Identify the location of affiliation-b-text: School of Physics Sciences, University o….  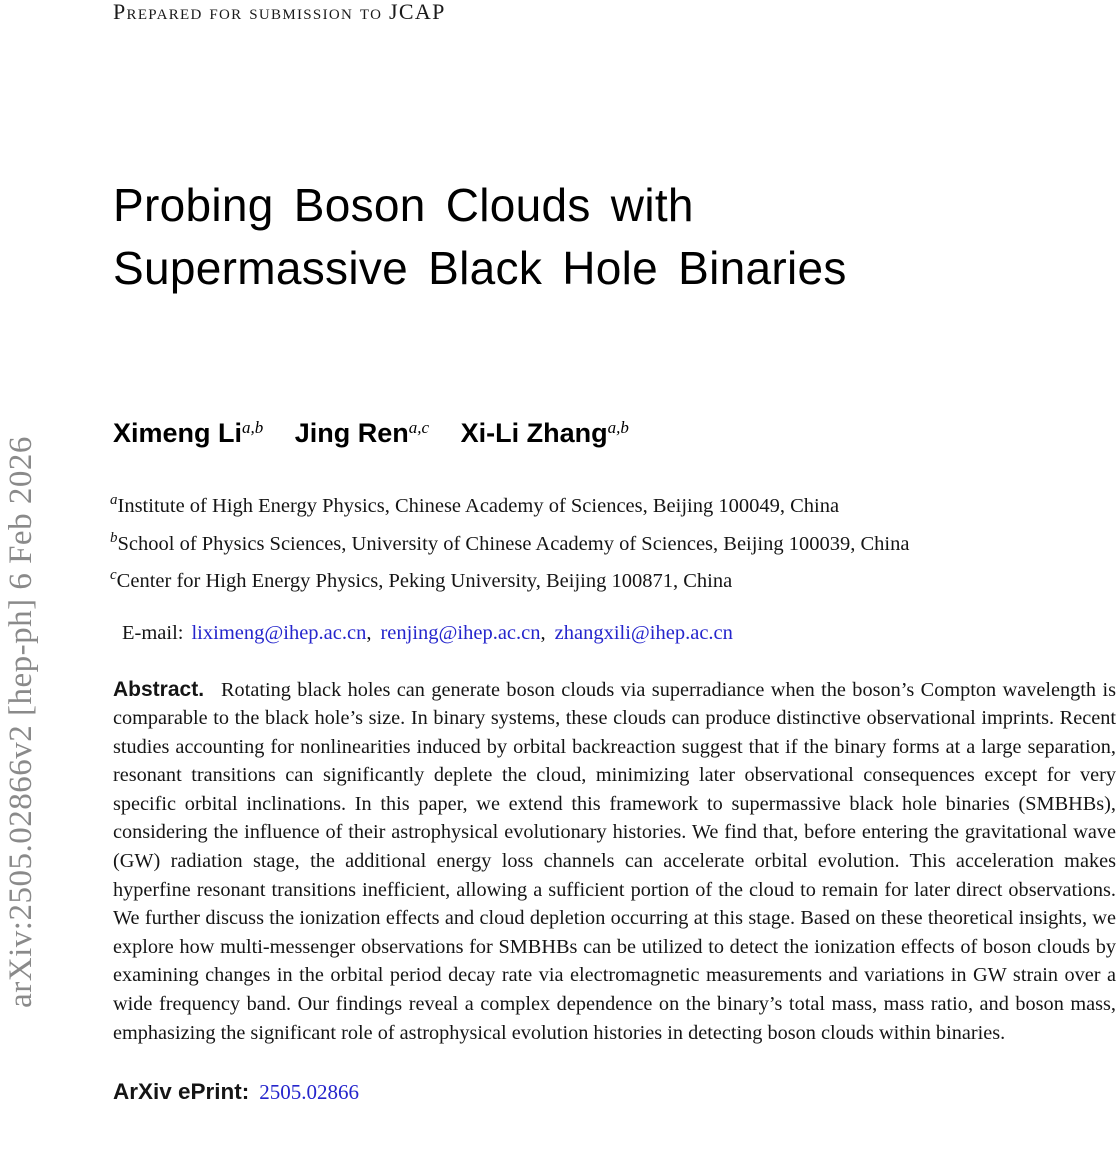
(513, 543).